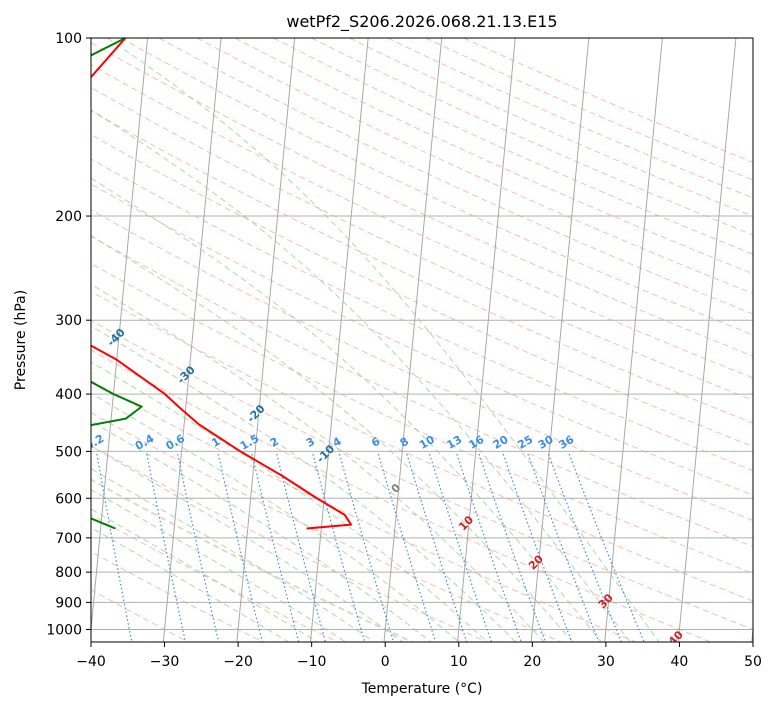 The width and height of the screenshot is (775, 708). I want to click on x-tick-label: 20, so click(532, 662).